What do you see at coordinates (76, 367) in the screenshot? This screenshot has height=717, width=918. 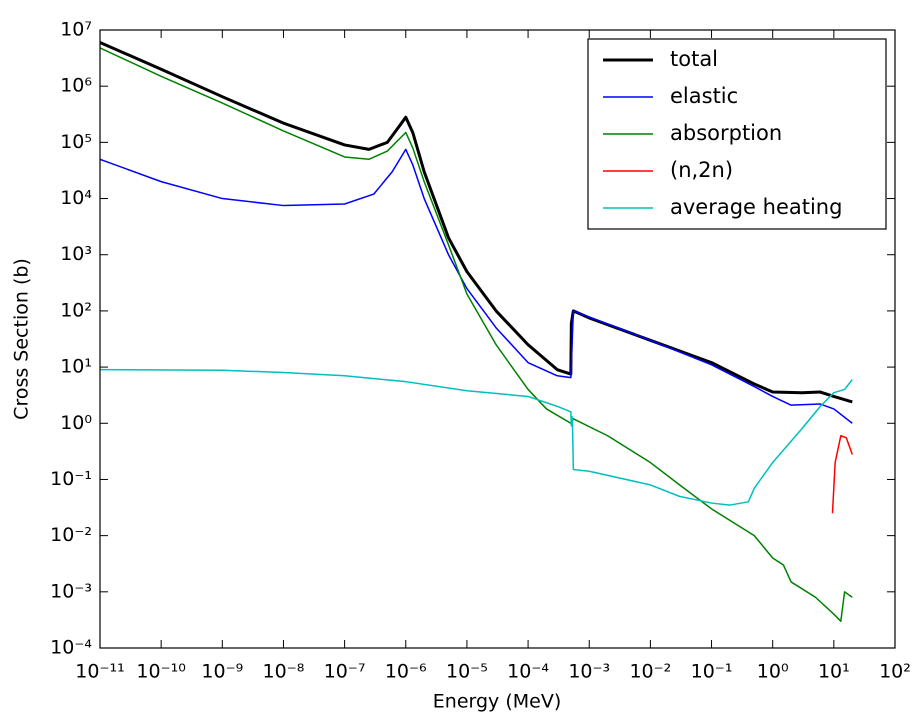 I see `y-tick-label: 10¹` at bounding box center [76, 367].